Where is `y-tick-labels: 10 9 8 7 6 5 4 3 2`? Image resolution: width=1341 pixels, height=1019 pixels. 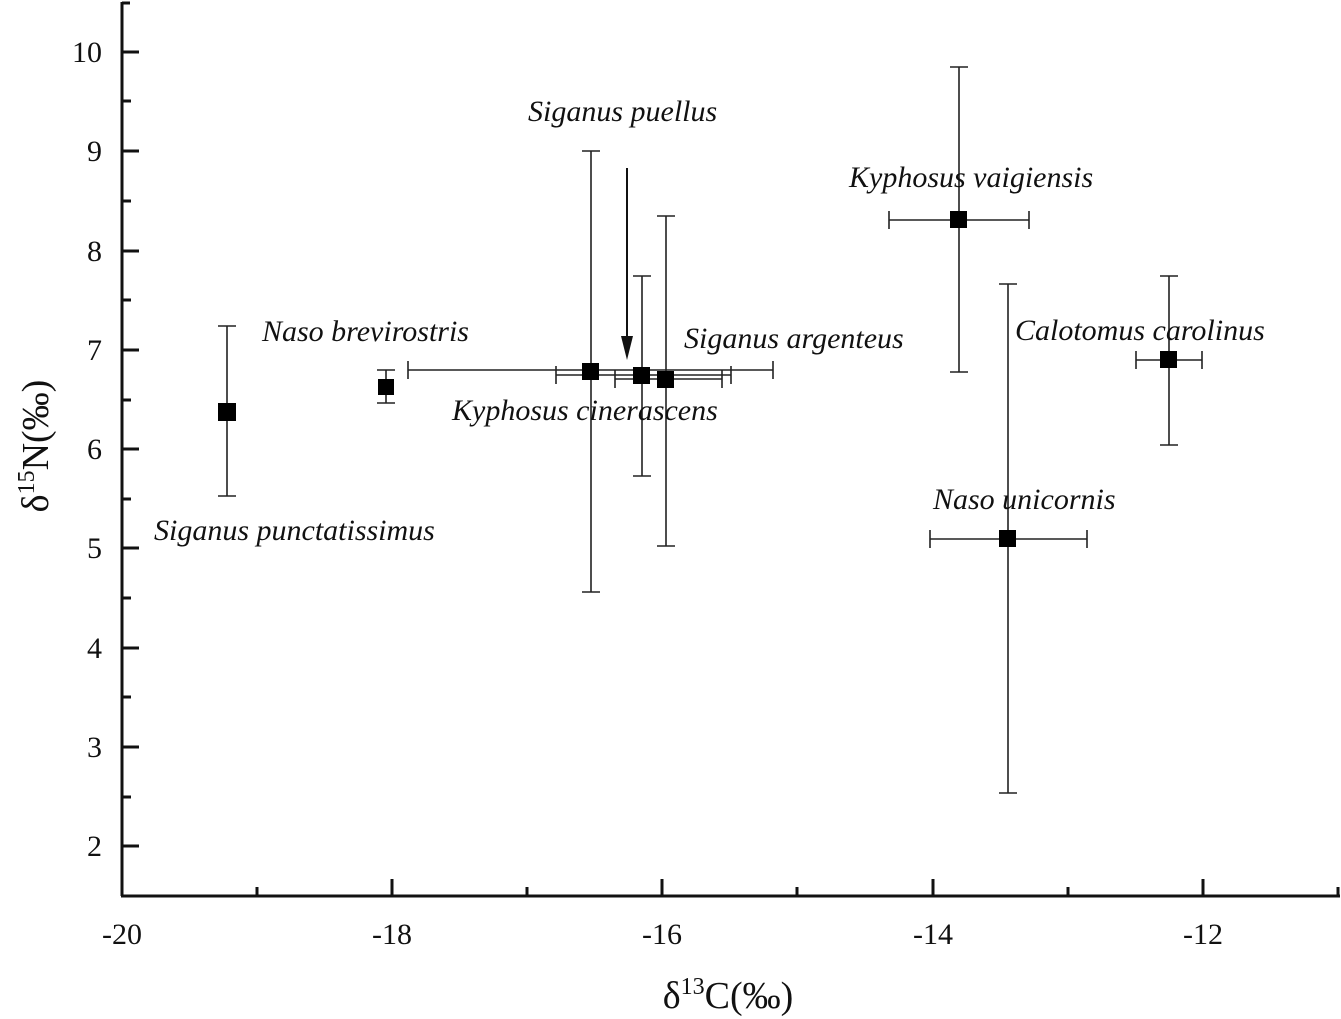
y-tick-labels: 10 9 8 7 6 5 4 3 2 is located at coordinates (87, 449).